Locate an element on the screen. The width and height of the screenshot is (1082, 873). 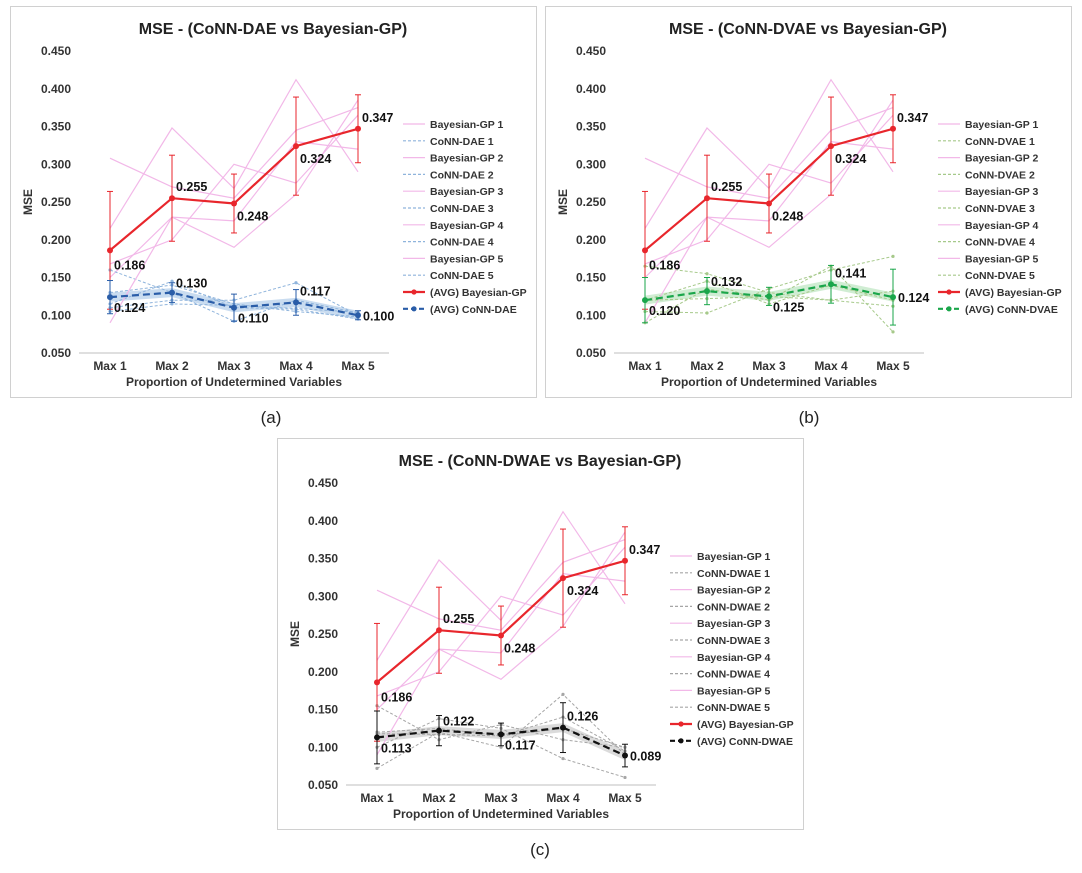
data-label-bayesian-gp: 0.248 is located at coordinates (519, 649).